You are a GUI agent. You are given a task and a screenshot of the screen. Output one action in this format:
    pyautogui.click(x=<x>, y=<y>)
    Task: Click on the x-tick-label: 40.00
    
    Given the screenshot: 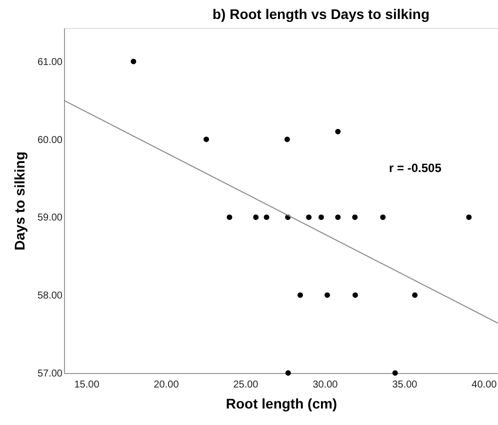 What is the action you would take?
    pyautogui.click(x=485, y=385)
    